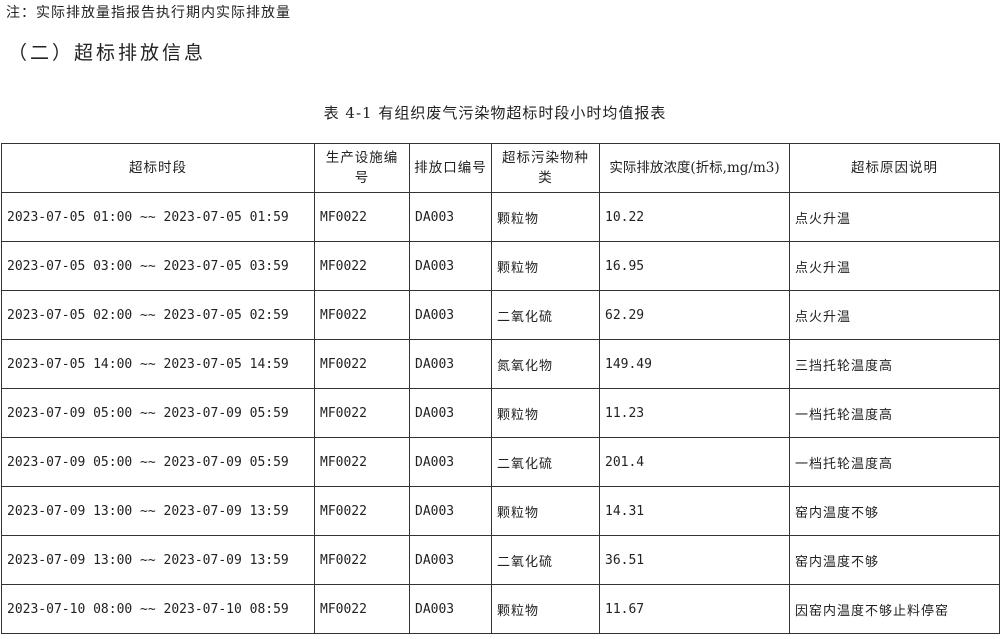  I want to click on concentration-cell: 149.49, so click(694, 364).